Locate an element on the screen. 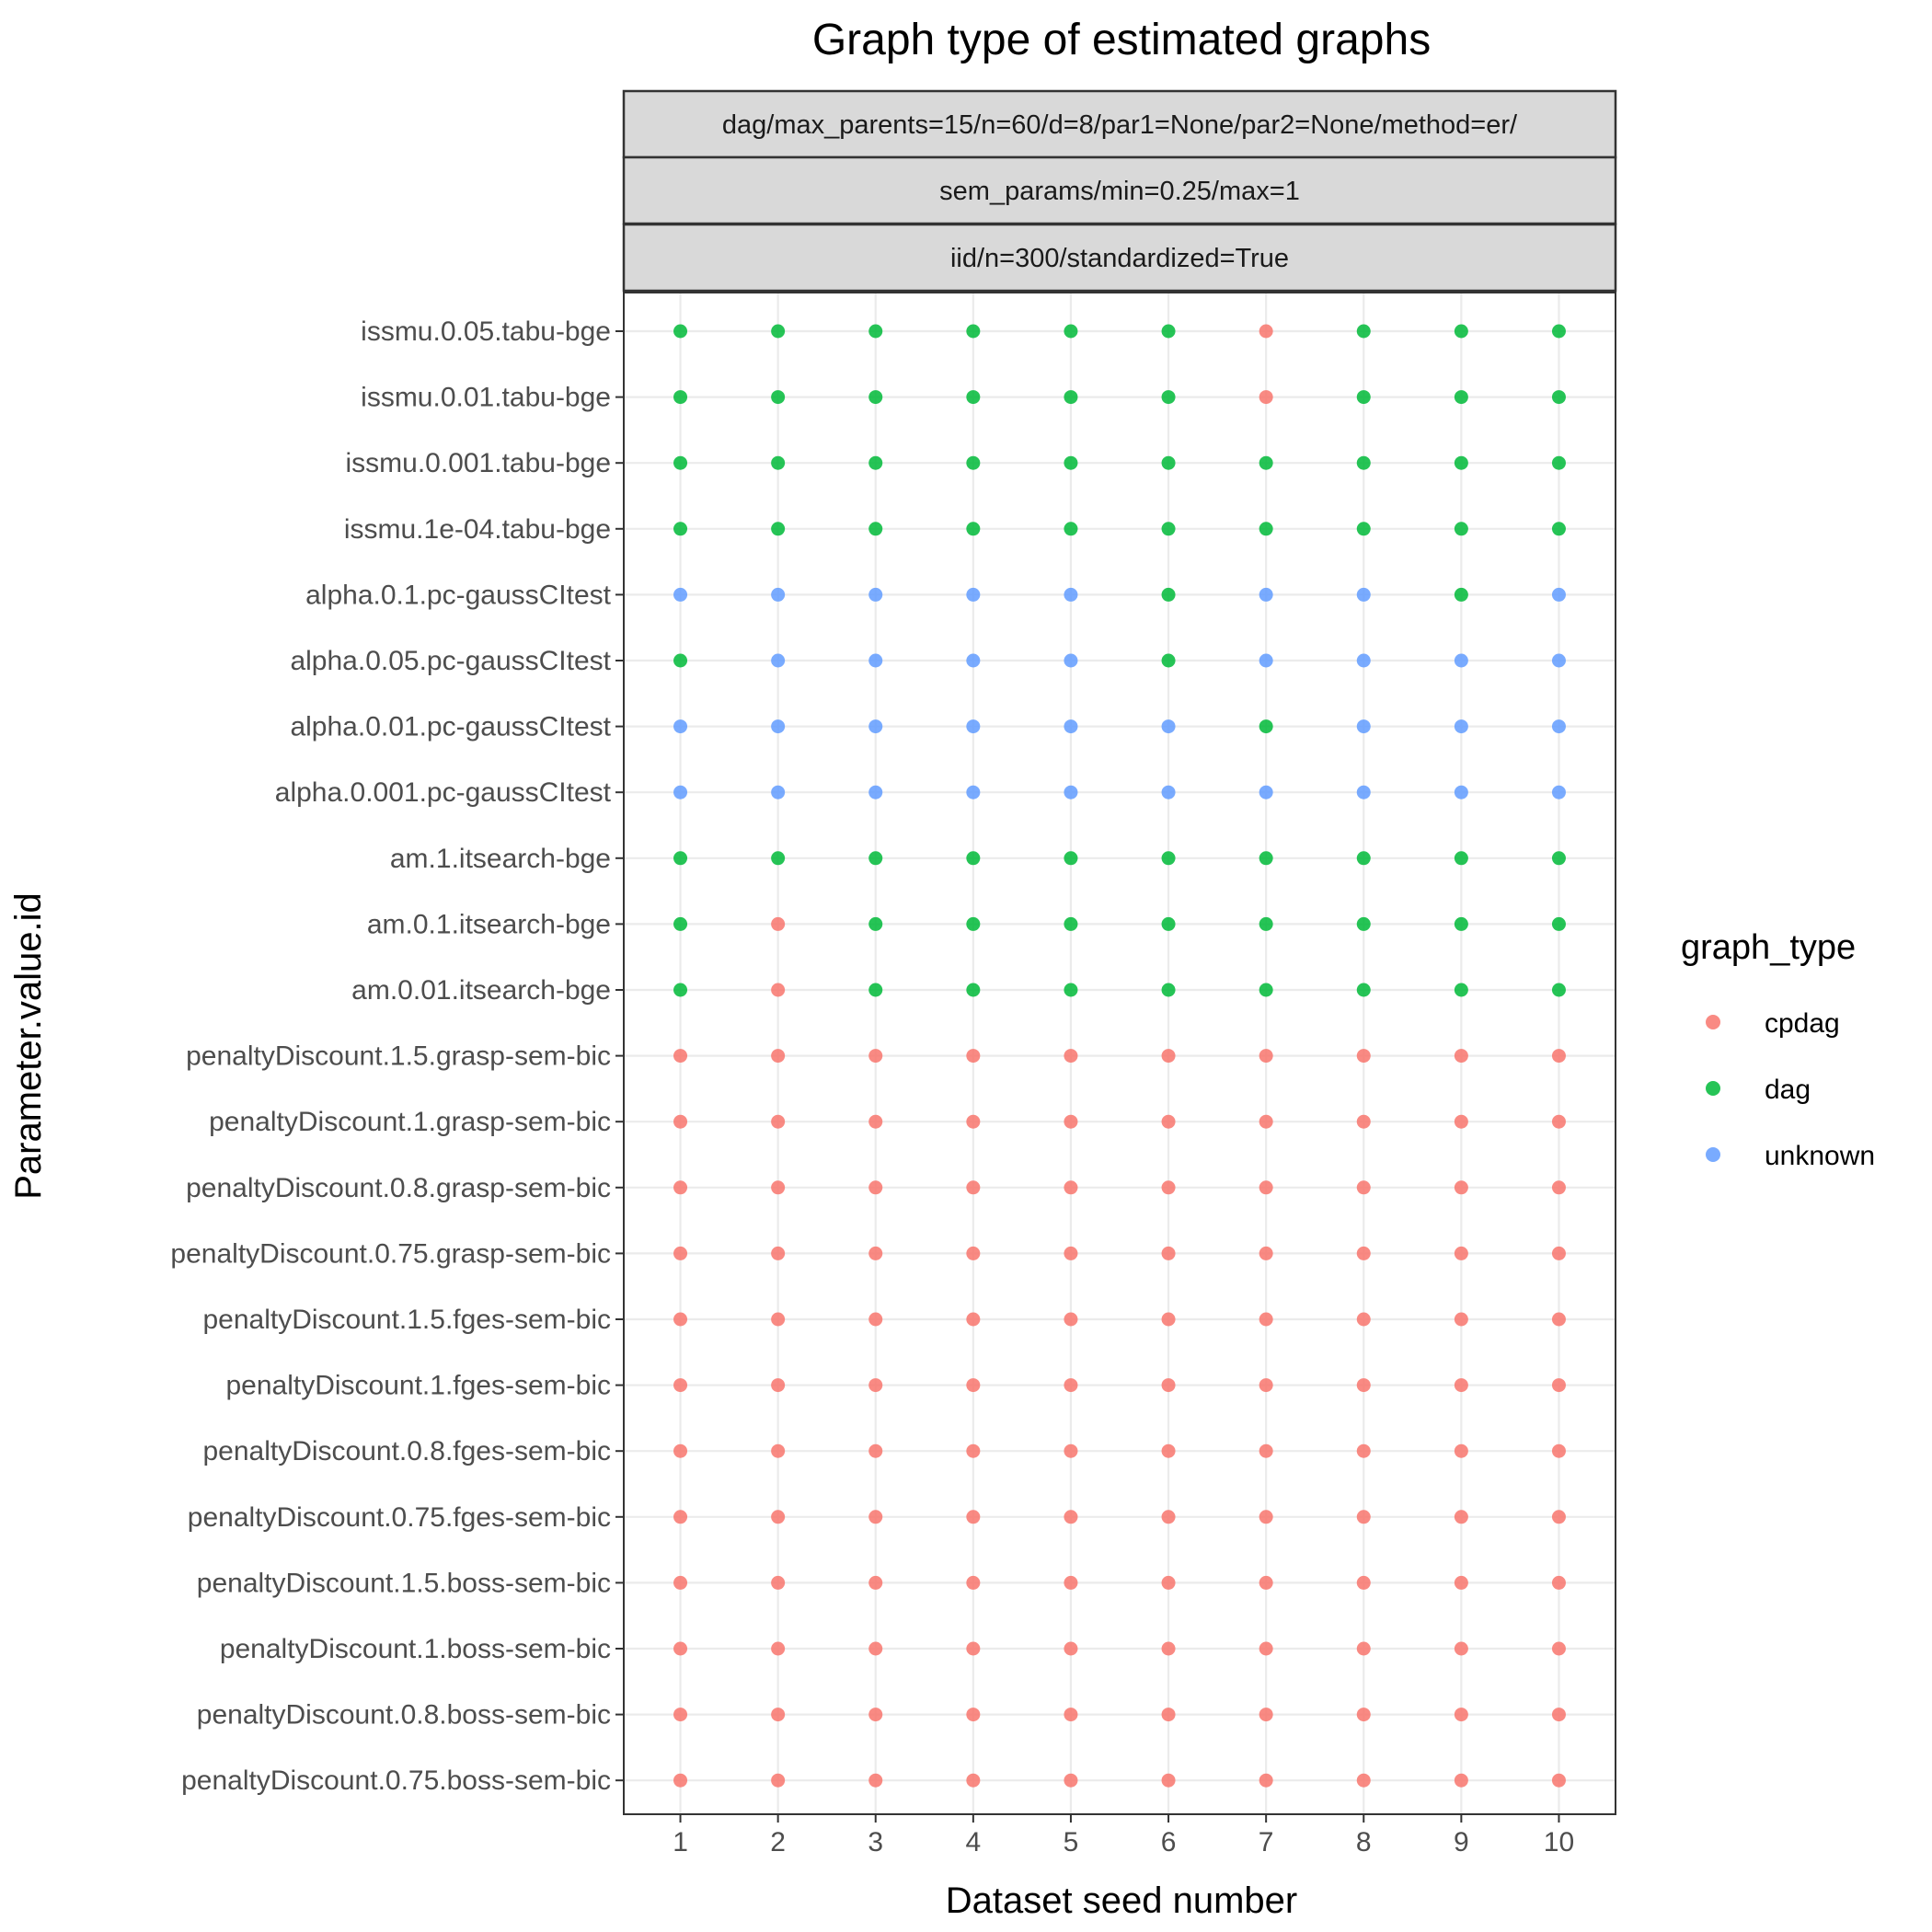  x-tick-label: 6 is located at coordinates (1169, 1842).